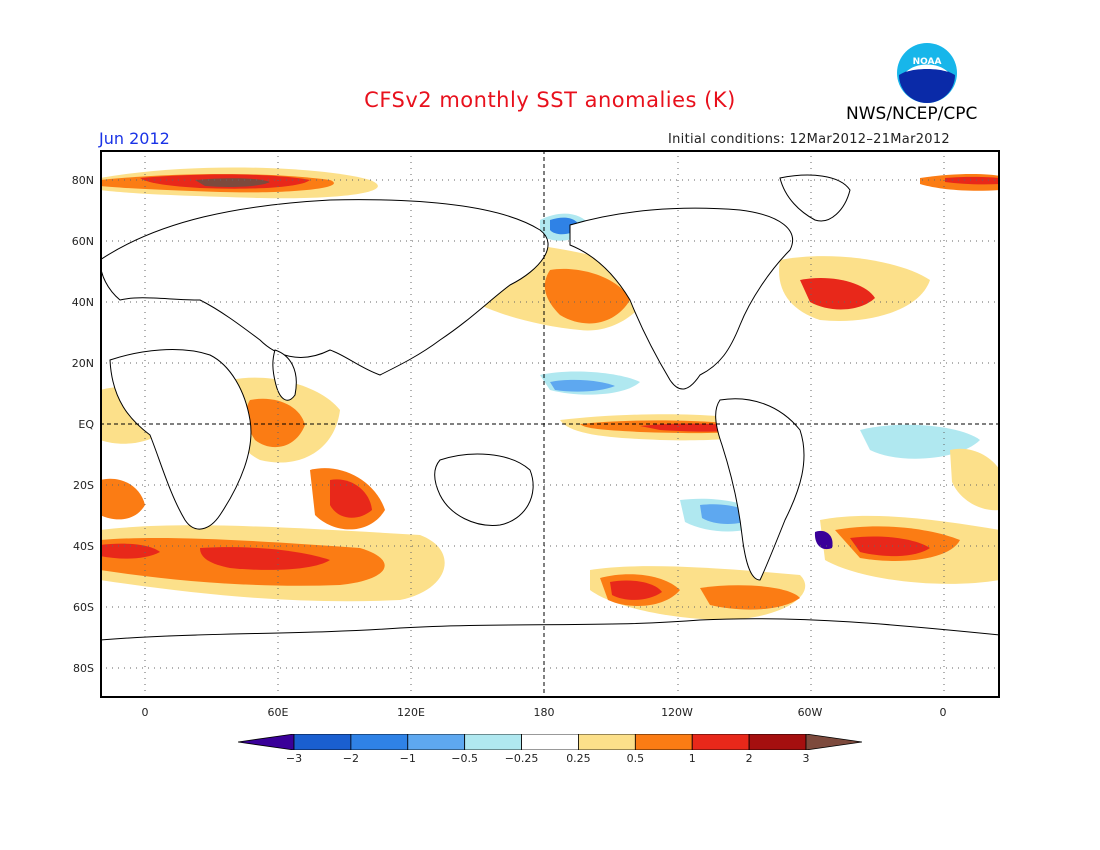 This screenshot has width=1100, height=850. What do you see at coordinates (521, 758) in the screenshot?
I see `colorbar-label: −0.25` at bounding box center [521, 758].